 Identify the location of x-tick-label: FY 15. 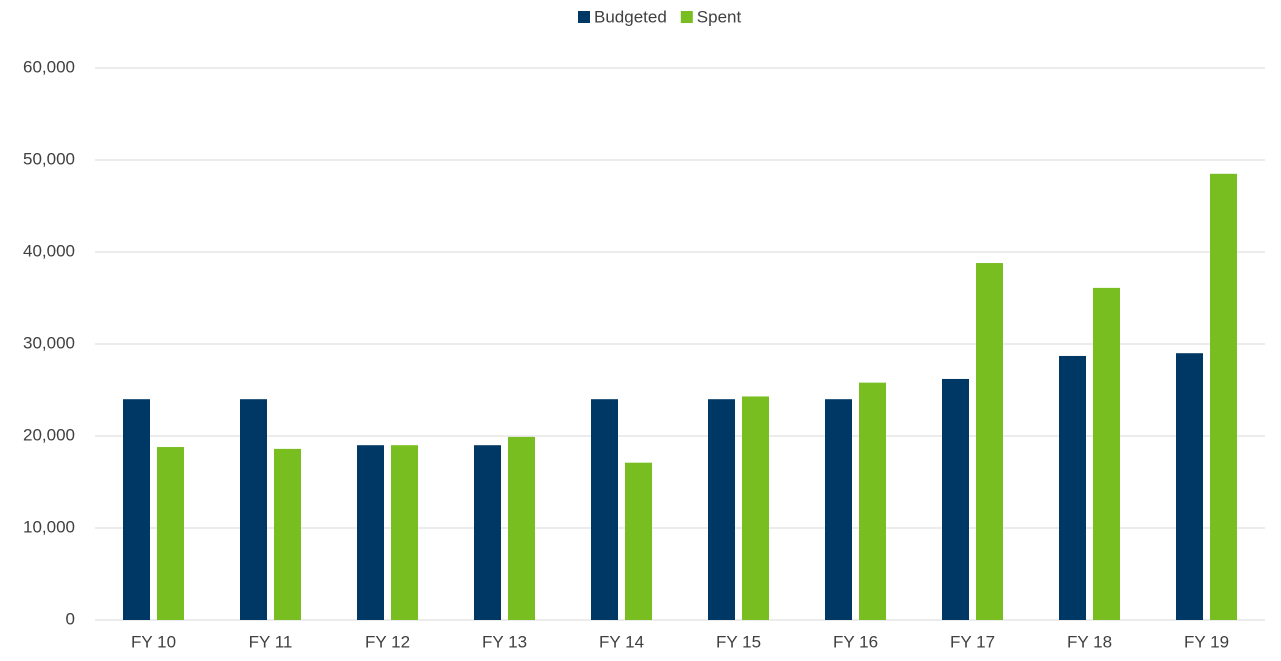
(738, 641).